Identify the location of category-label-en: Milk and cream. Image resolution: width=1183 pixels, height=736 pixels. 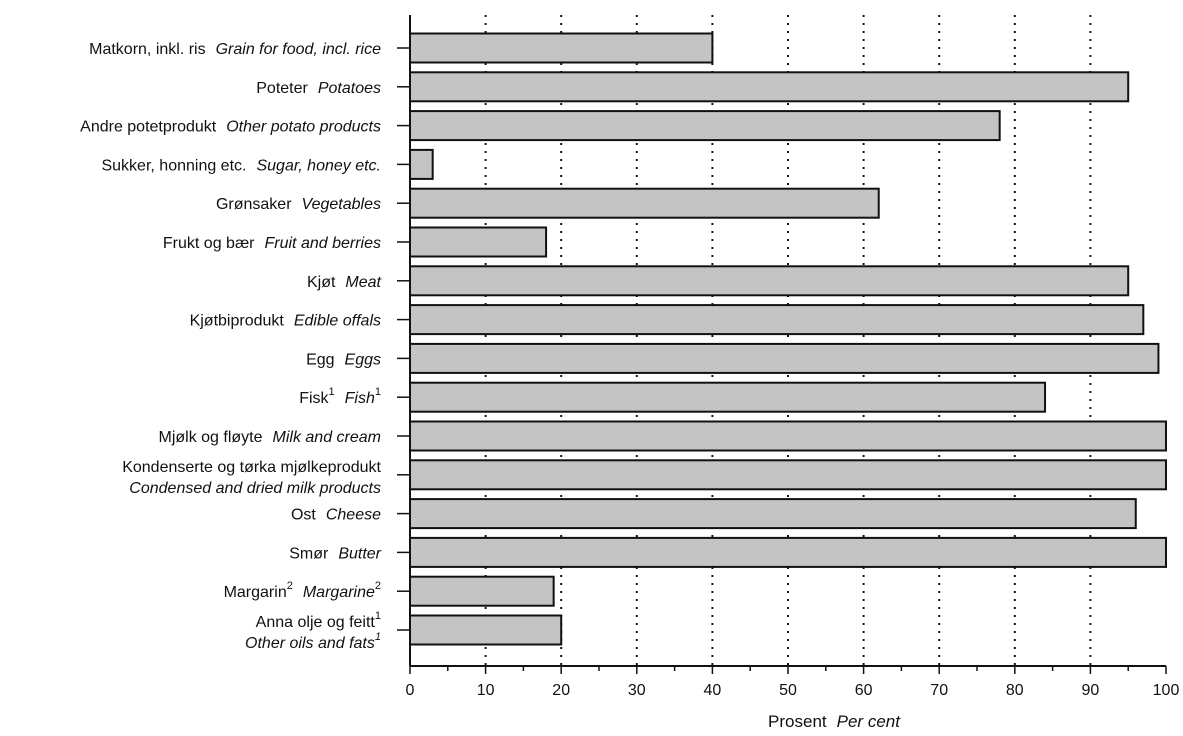
(327, 437).